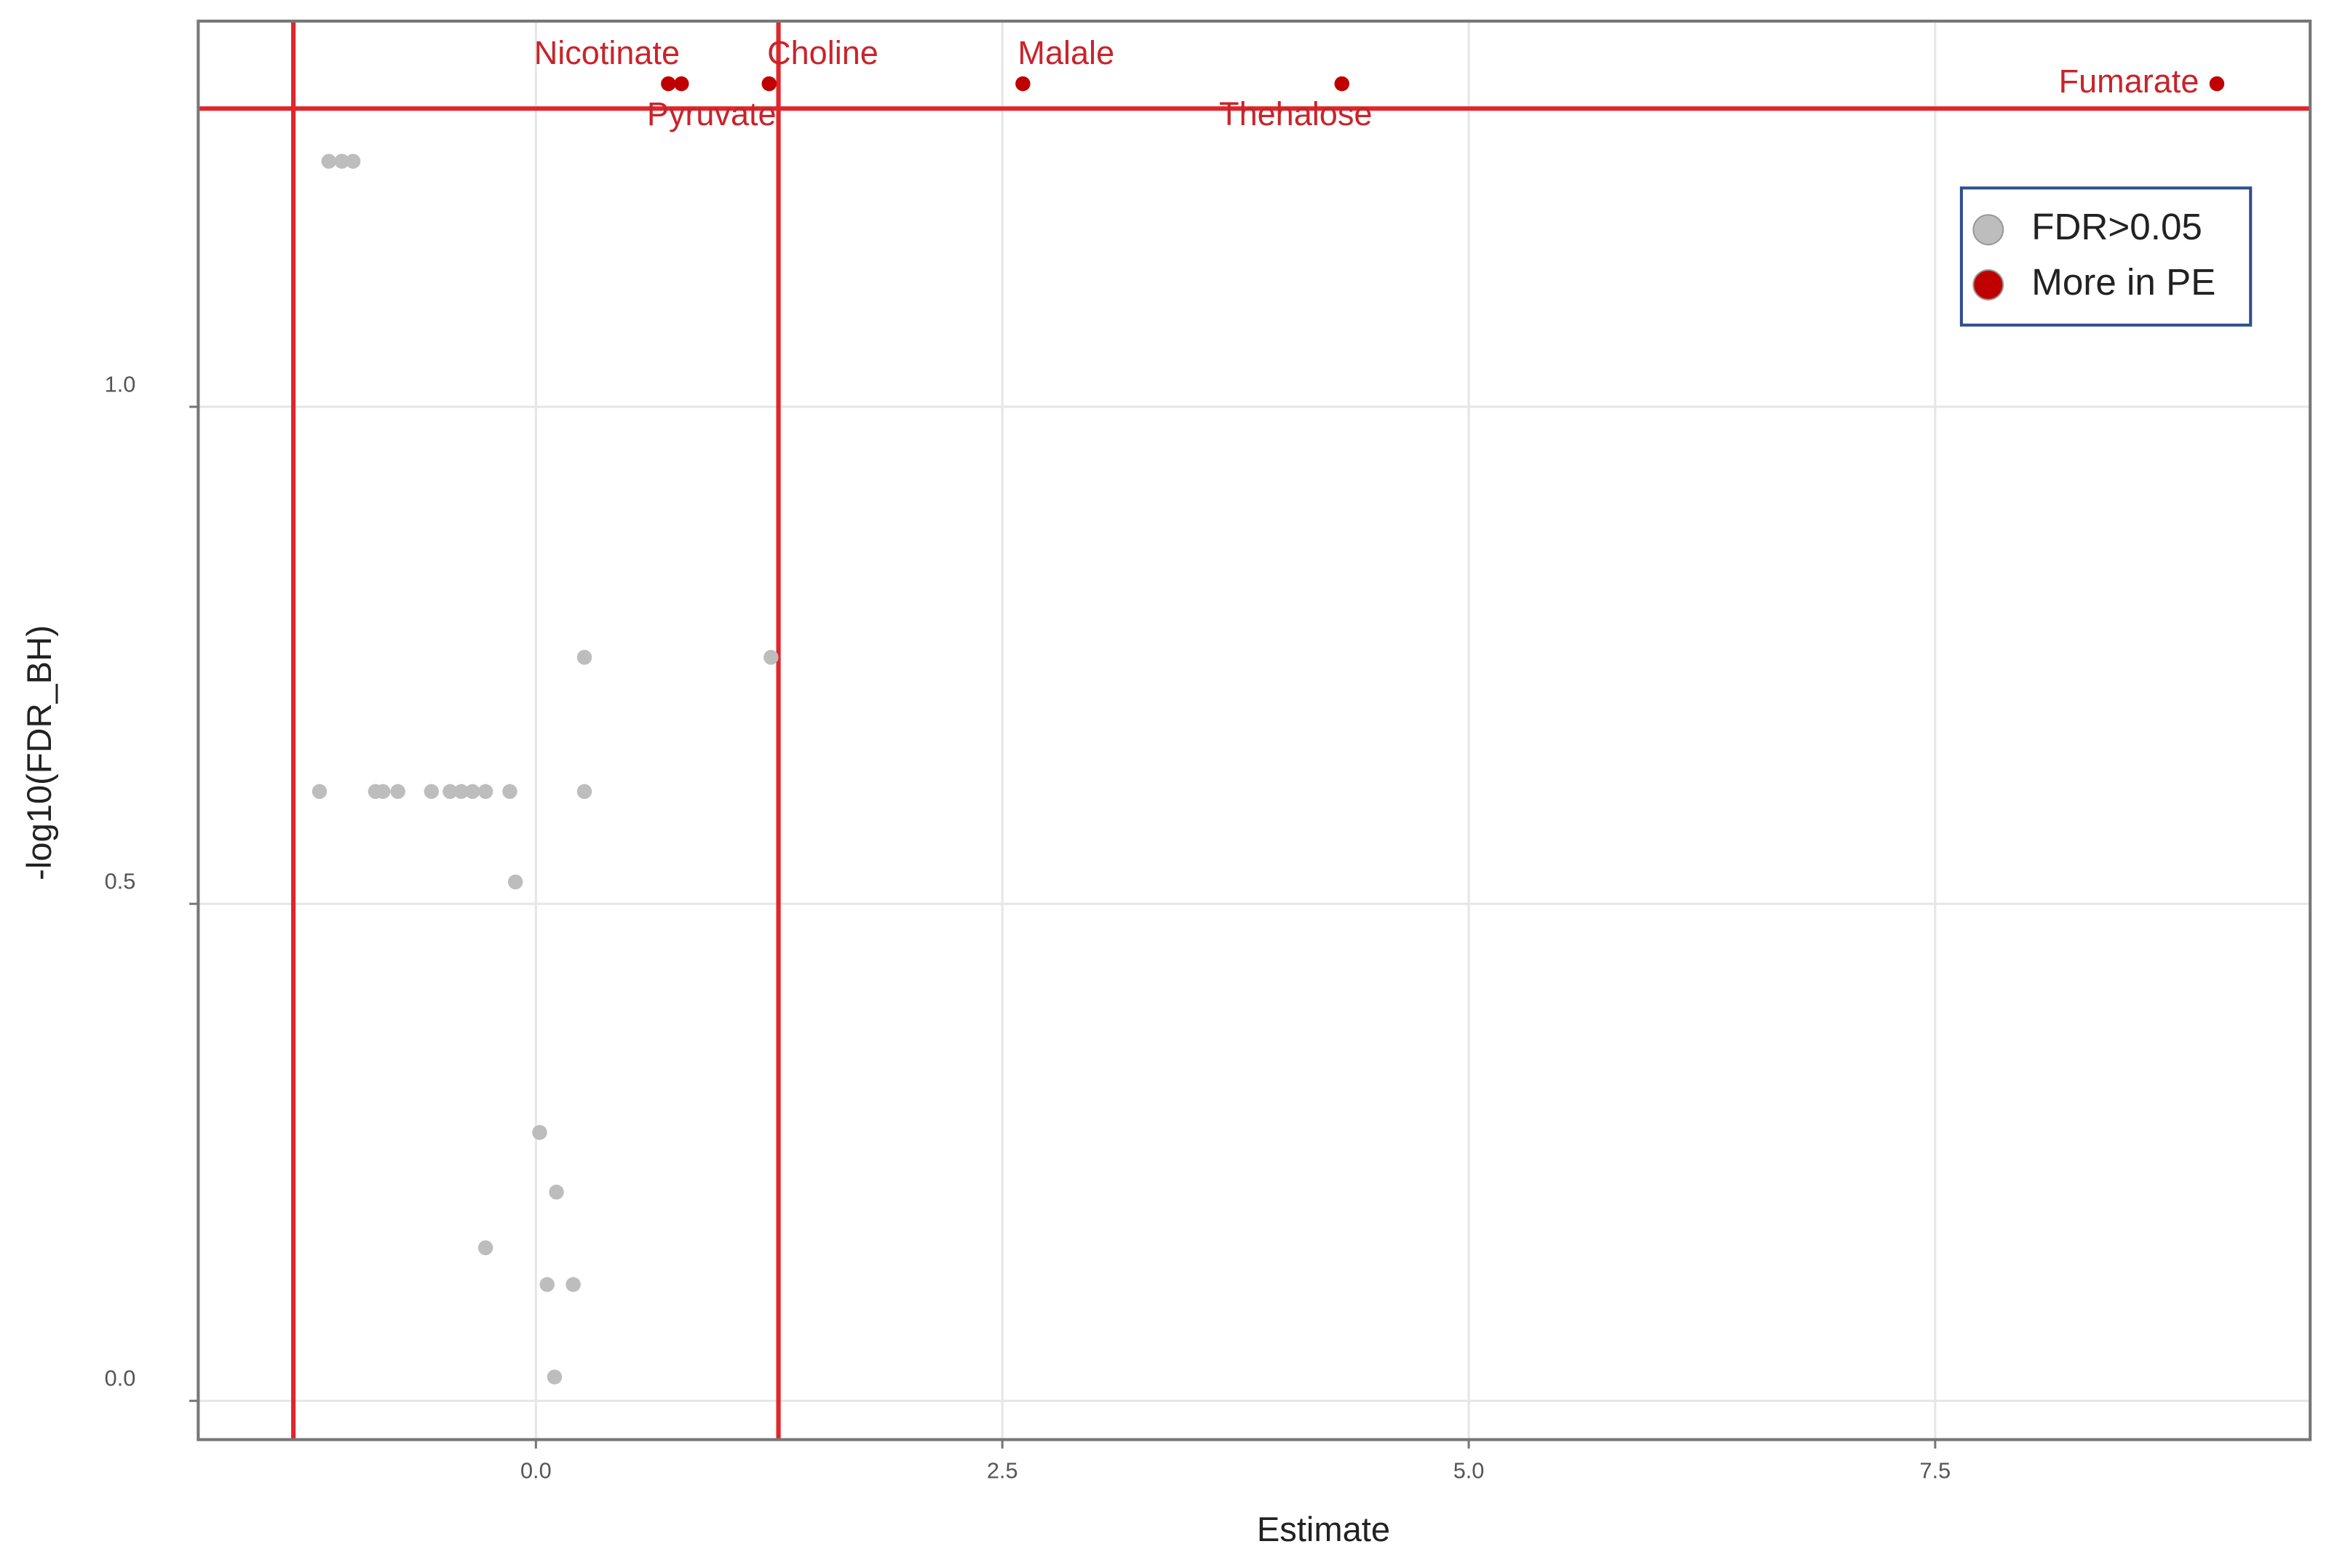 Image resolution: width=2337 pixels, height=1568 pixels. Describe the element at coordinates (39, 752) in the screenshot. I see `y-axis-title: -log10(FDR_BH)` at that location.